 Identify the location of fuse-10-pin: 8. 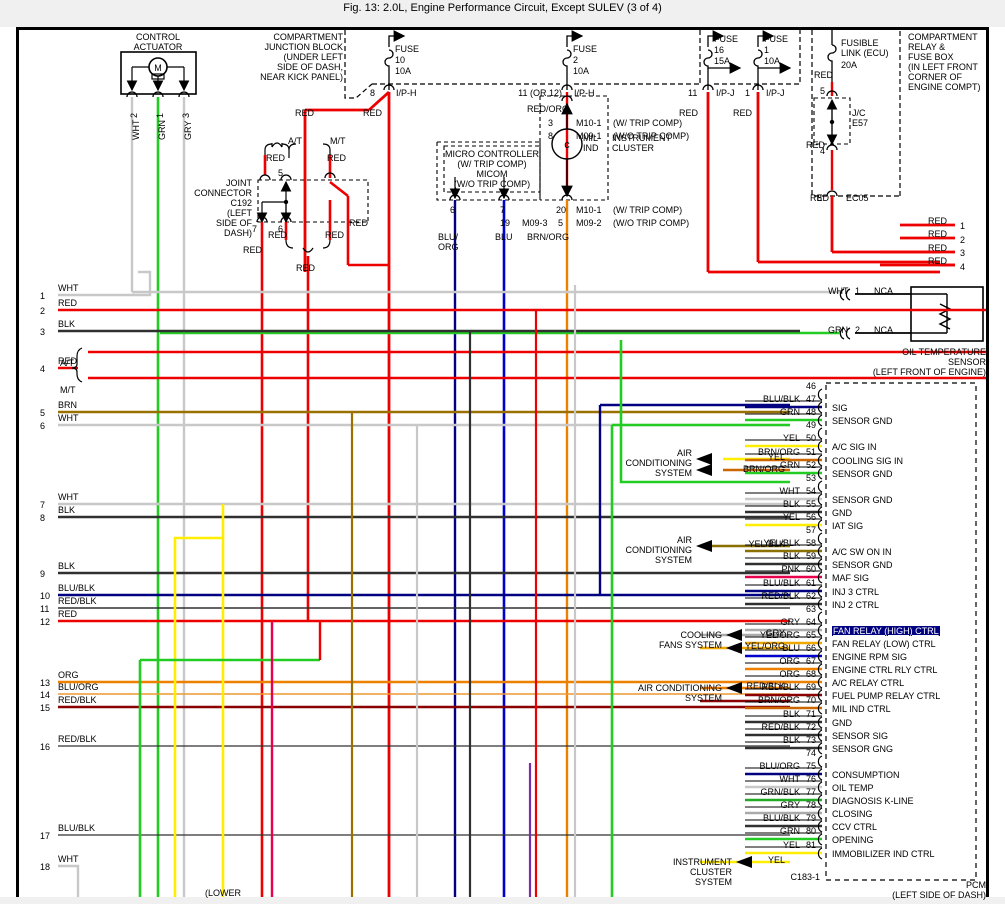
(373, 93).